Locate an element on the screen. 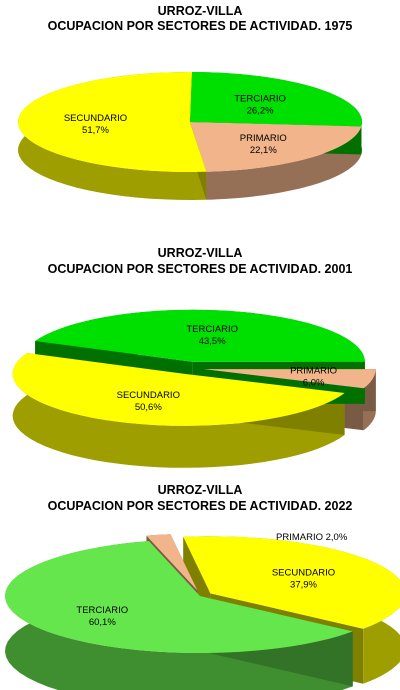  chart-1-slice-secundario is located at coordinates (112, 122).